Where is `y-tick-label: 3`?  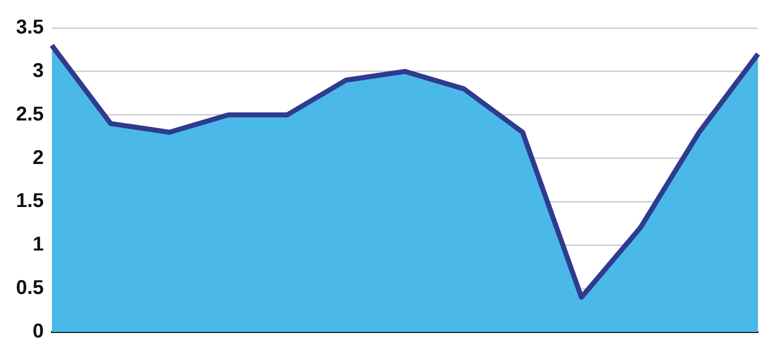
y-tick-label: 3 is located at coordinates (38, 71).